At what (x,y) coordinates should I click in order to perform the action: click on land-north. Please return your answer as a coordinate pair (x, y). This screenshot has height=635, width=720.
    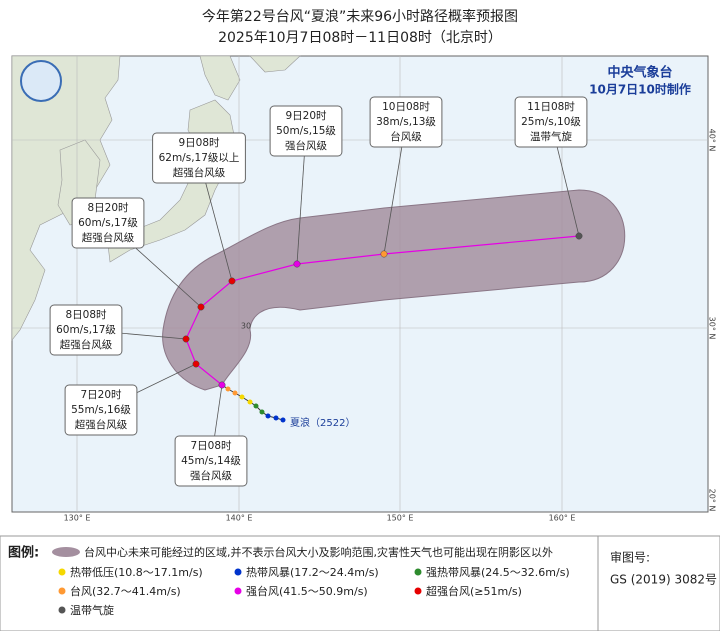
    Looking at the image, I should click on (275, 64).